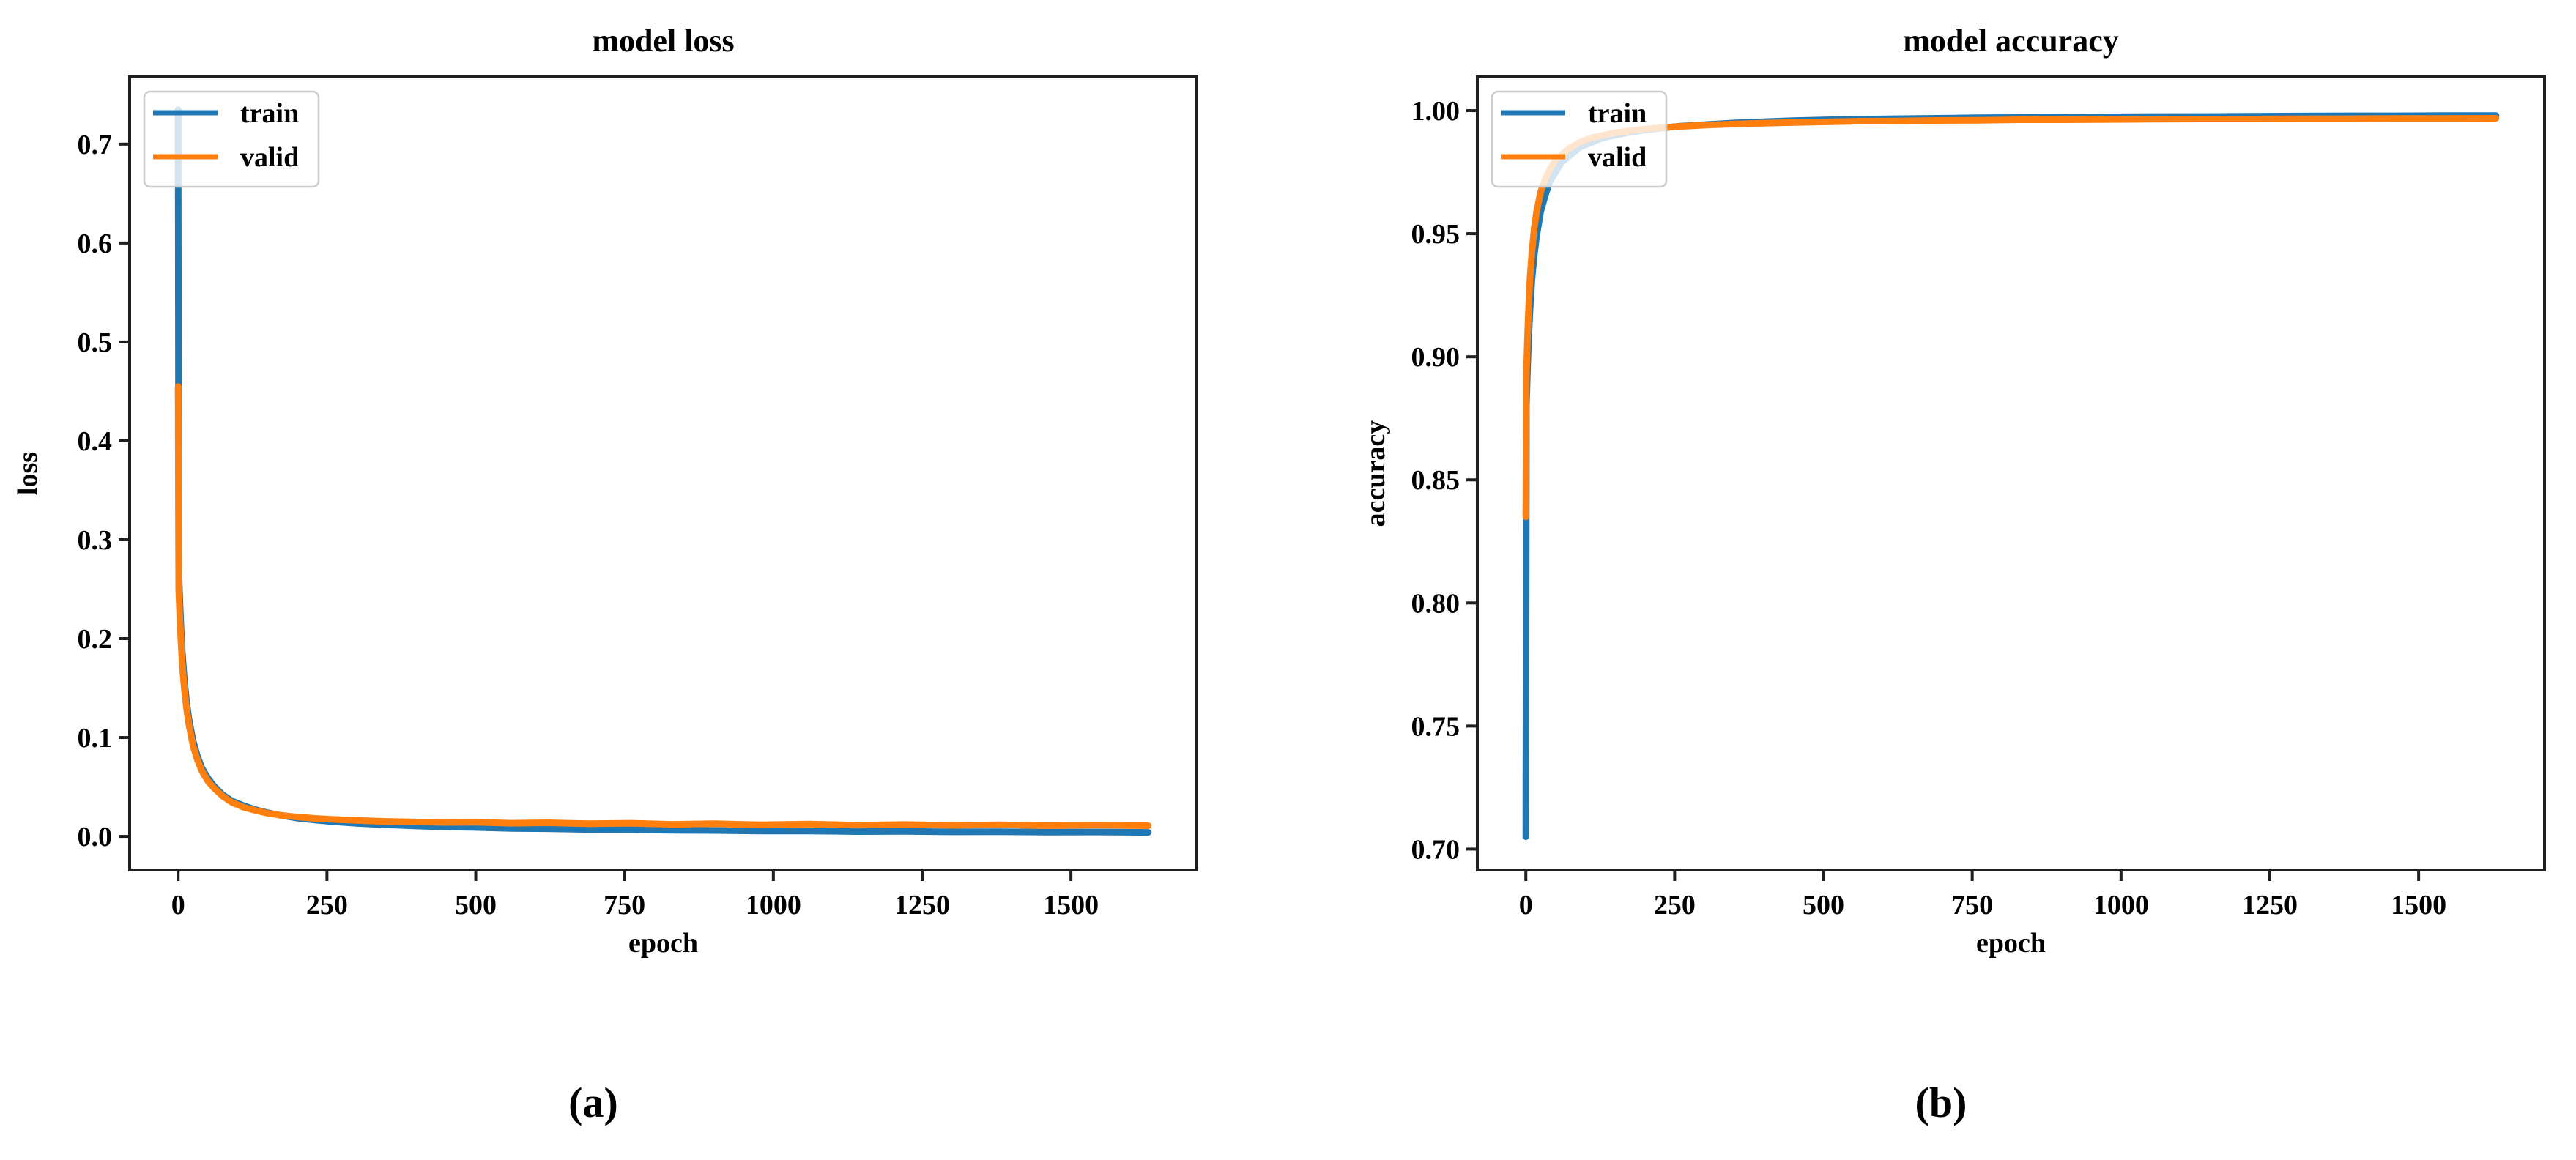 The width and height of the screenshot is (2576, 1160). Describe the element at coordinates (95, 640) in the screenshot. I see `y-tick-label: 0.2` at that location.